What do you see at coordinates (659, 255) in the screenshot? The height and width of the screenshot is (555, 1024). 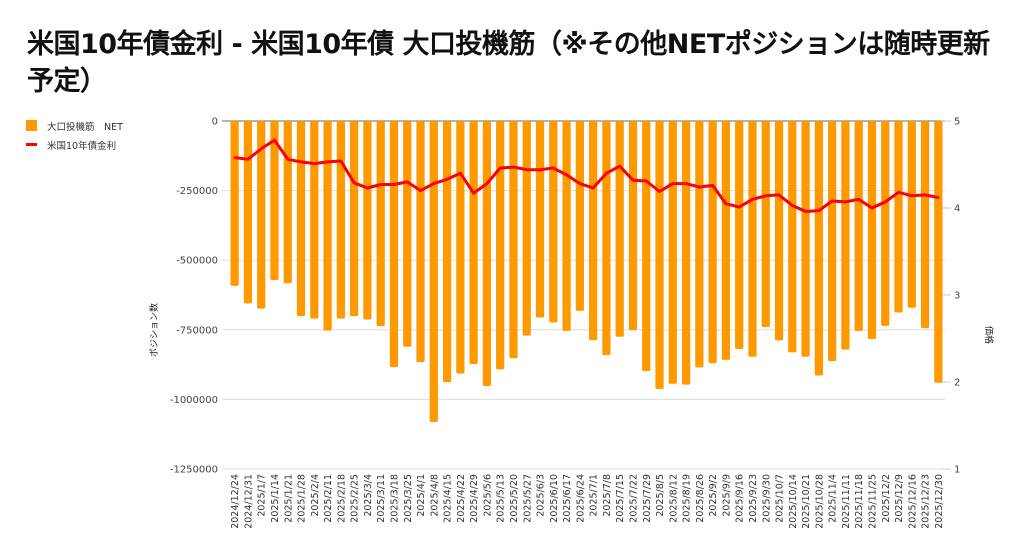 I see `bar-2025/8/5` at bounding box center [659, 255].